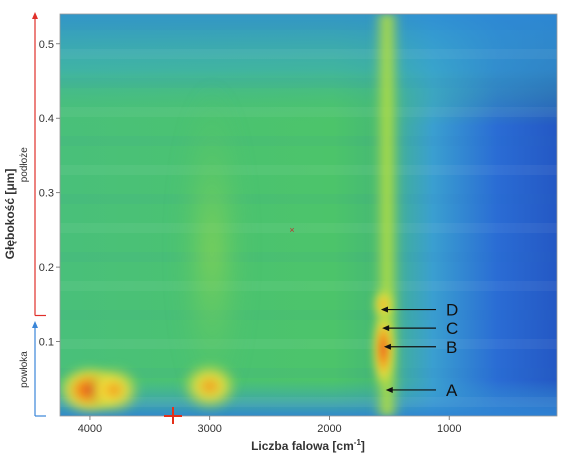 This screenshot has height=458, width=563. Describe the element at coordinates (421, 390) in the screenshot. I see `band-annotation: A` at that location.